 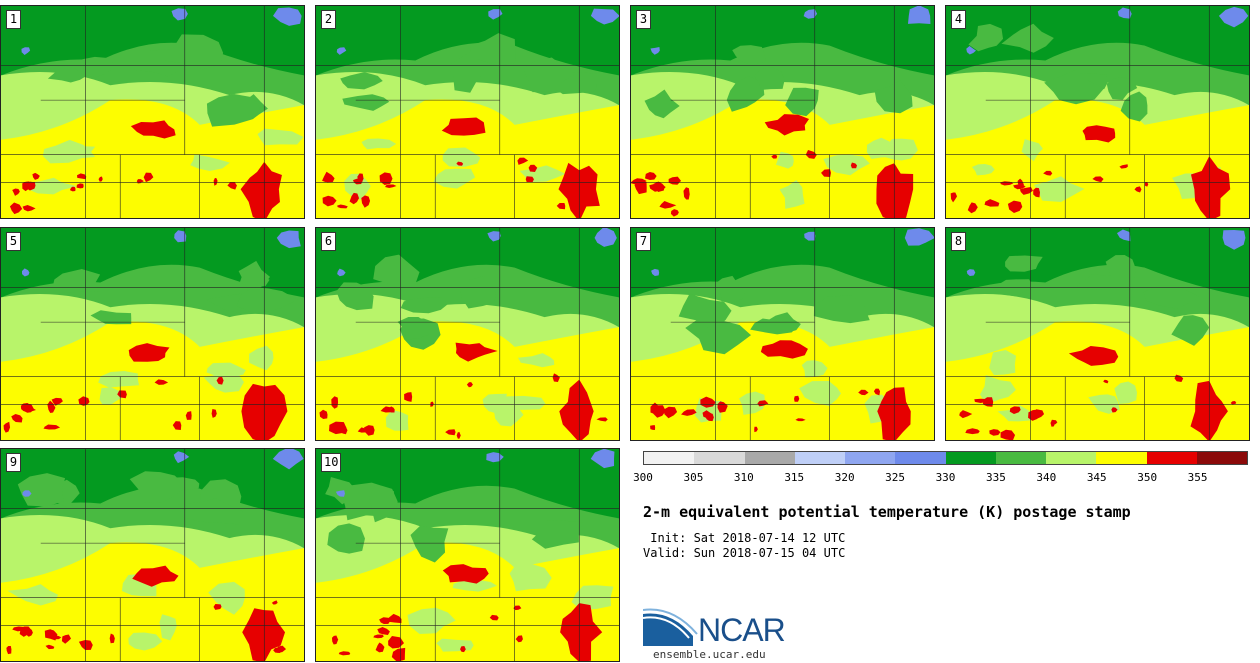 I want to click on colorbar, so click(x=945, y=458).